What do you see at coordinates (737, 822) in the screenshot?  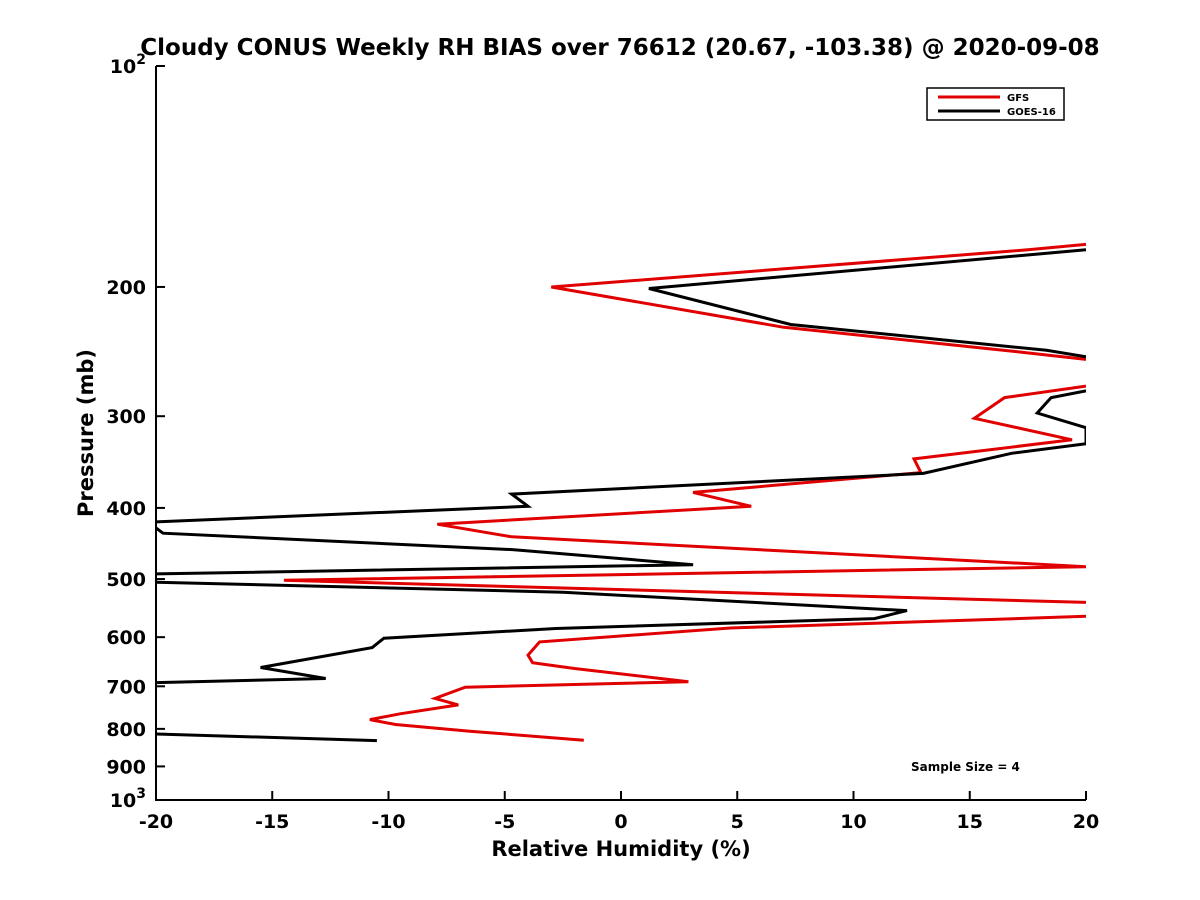 I see `x-tick-label: 5` at bounding box center [737, 822].